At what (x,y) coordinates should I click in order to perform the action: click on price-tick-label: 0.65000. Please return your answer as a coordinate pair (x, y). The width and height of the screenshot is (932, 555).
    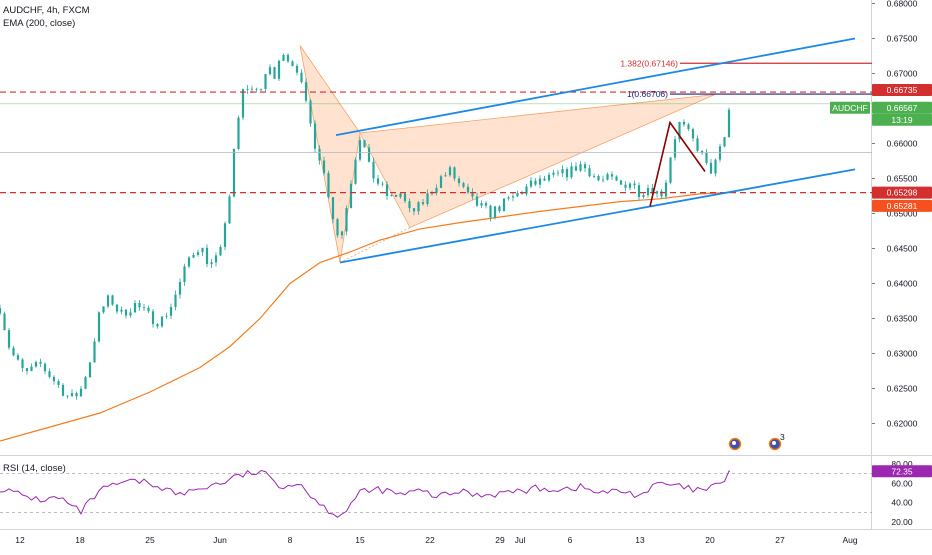
    Looking at the image, I should click on (902, 214).